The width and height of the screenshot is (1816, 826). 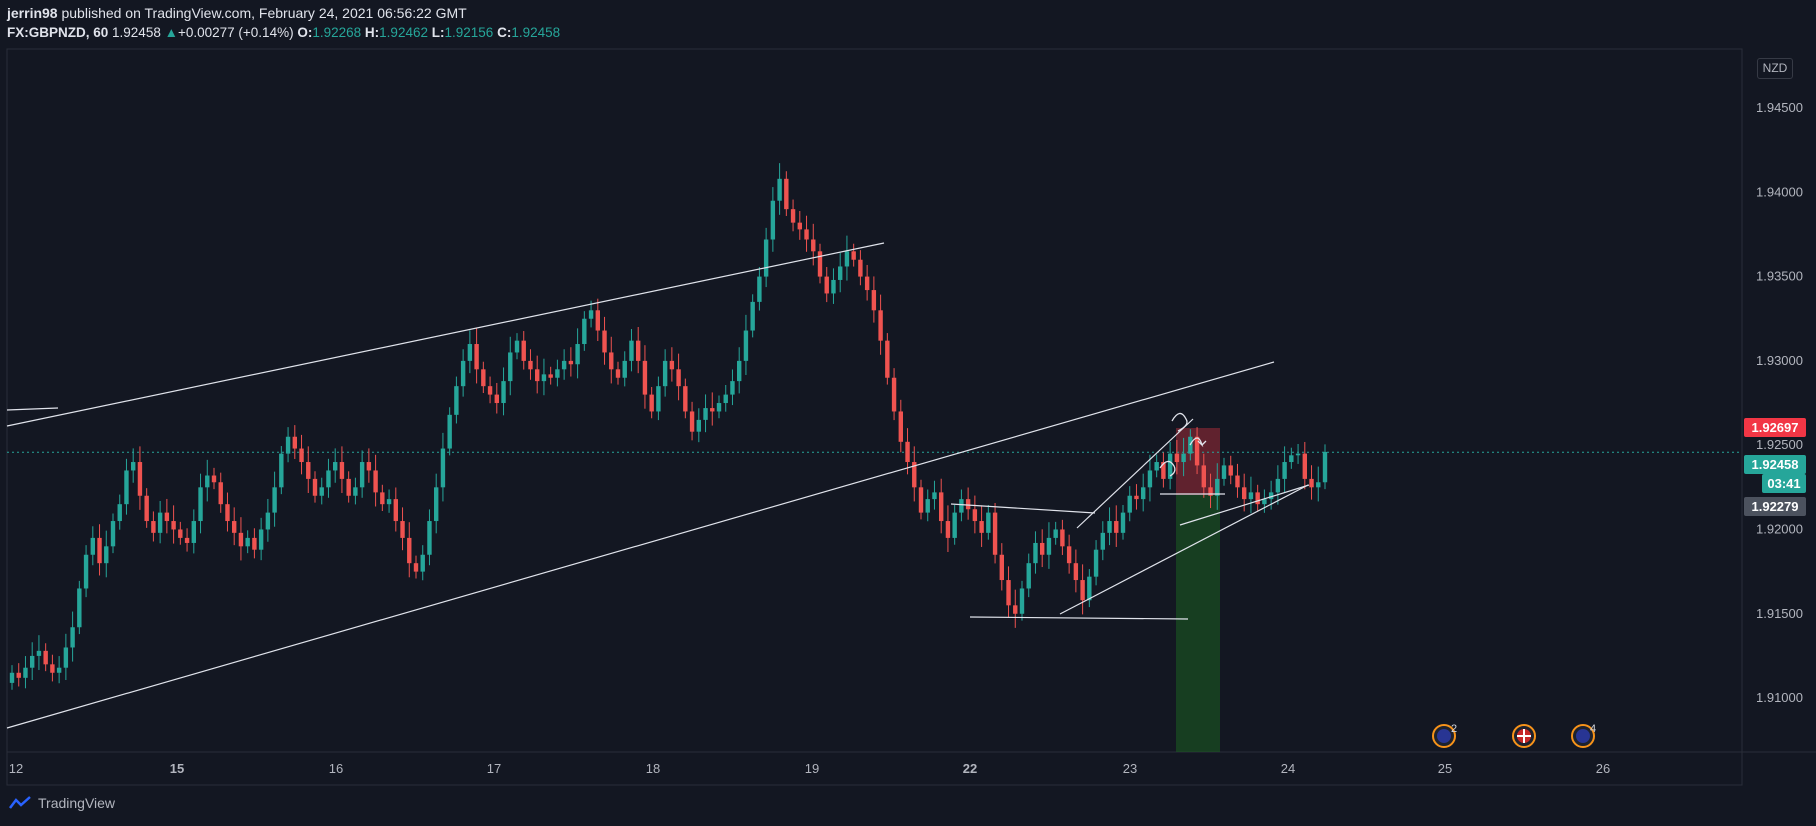 I want to click on hand-drawn-arrows, so click(x=1183, y=444).